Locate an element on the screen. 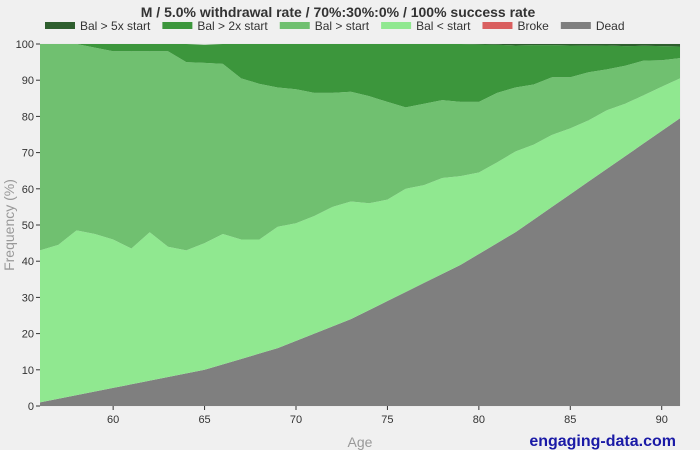 The width and height of the screenshot is (700, 450). legend-label: Bal > 5x start is located at coordinates (115, 26).